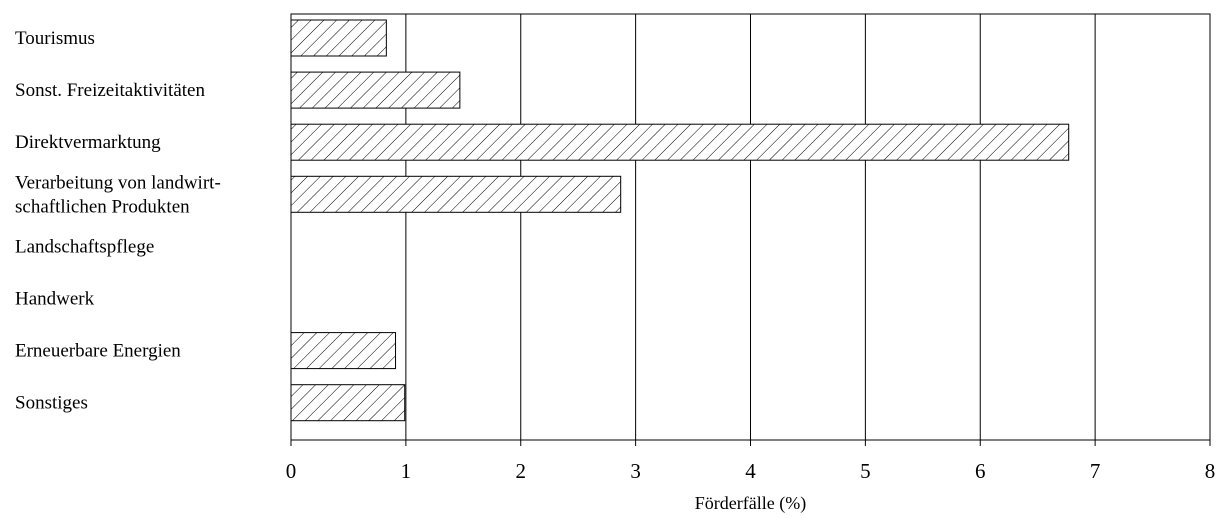  Describe the element at coordinates (84, 246) in the screenshot. I see `category-label: Landschaftspflege` at that location.